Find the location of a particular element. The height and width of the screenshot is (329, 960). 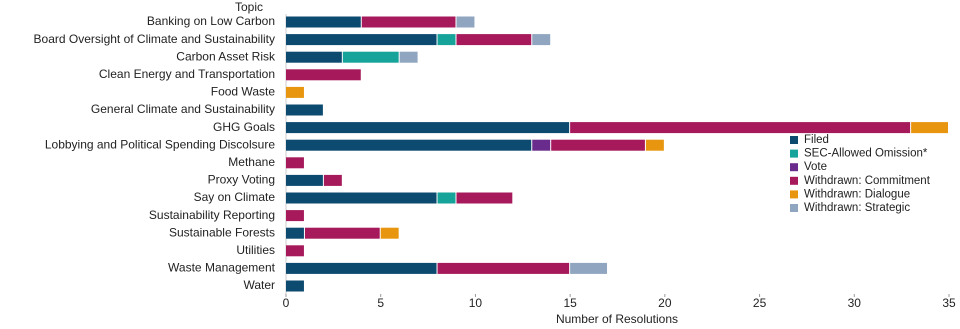

y-tick-label: Sustainable Forests is located at coordinates (222, 232).